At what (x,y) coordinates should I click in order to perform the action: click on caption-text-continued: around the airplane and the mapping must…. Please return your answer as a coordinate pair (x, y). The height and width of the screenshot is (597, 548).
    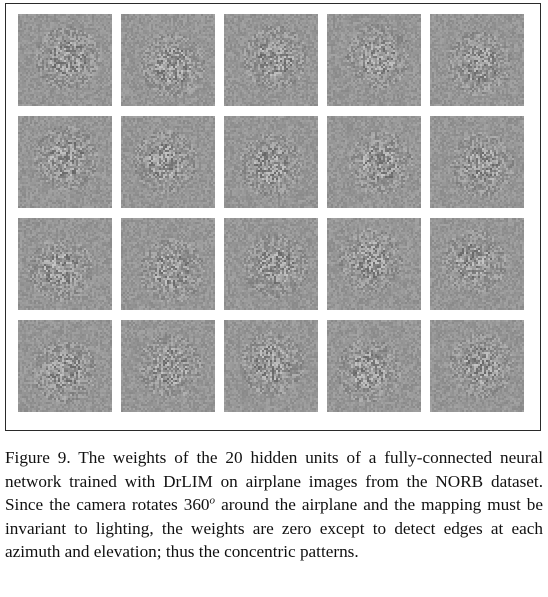
    Looking at the image, I should click on (274, 528).